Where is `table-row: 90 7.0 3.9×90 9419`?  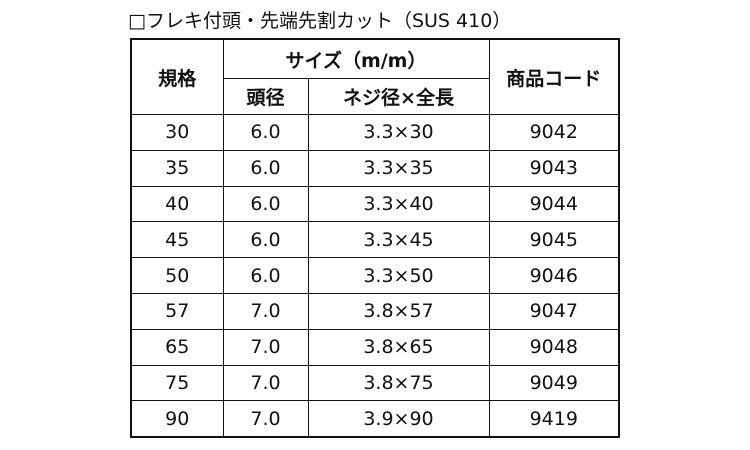 table-row: 90 7.0 3.9×90 9419 is located at coordinates (375, 419).